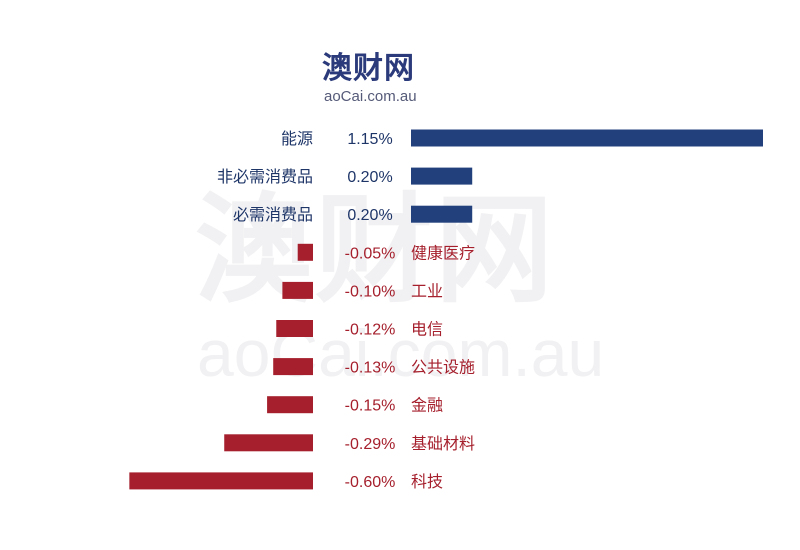 The width and height of the screenshot is (800, 550). Describe the element at coordinates (370, 96) in the screenshot. I see `logo-domain: aoCai.com.au` at that location.